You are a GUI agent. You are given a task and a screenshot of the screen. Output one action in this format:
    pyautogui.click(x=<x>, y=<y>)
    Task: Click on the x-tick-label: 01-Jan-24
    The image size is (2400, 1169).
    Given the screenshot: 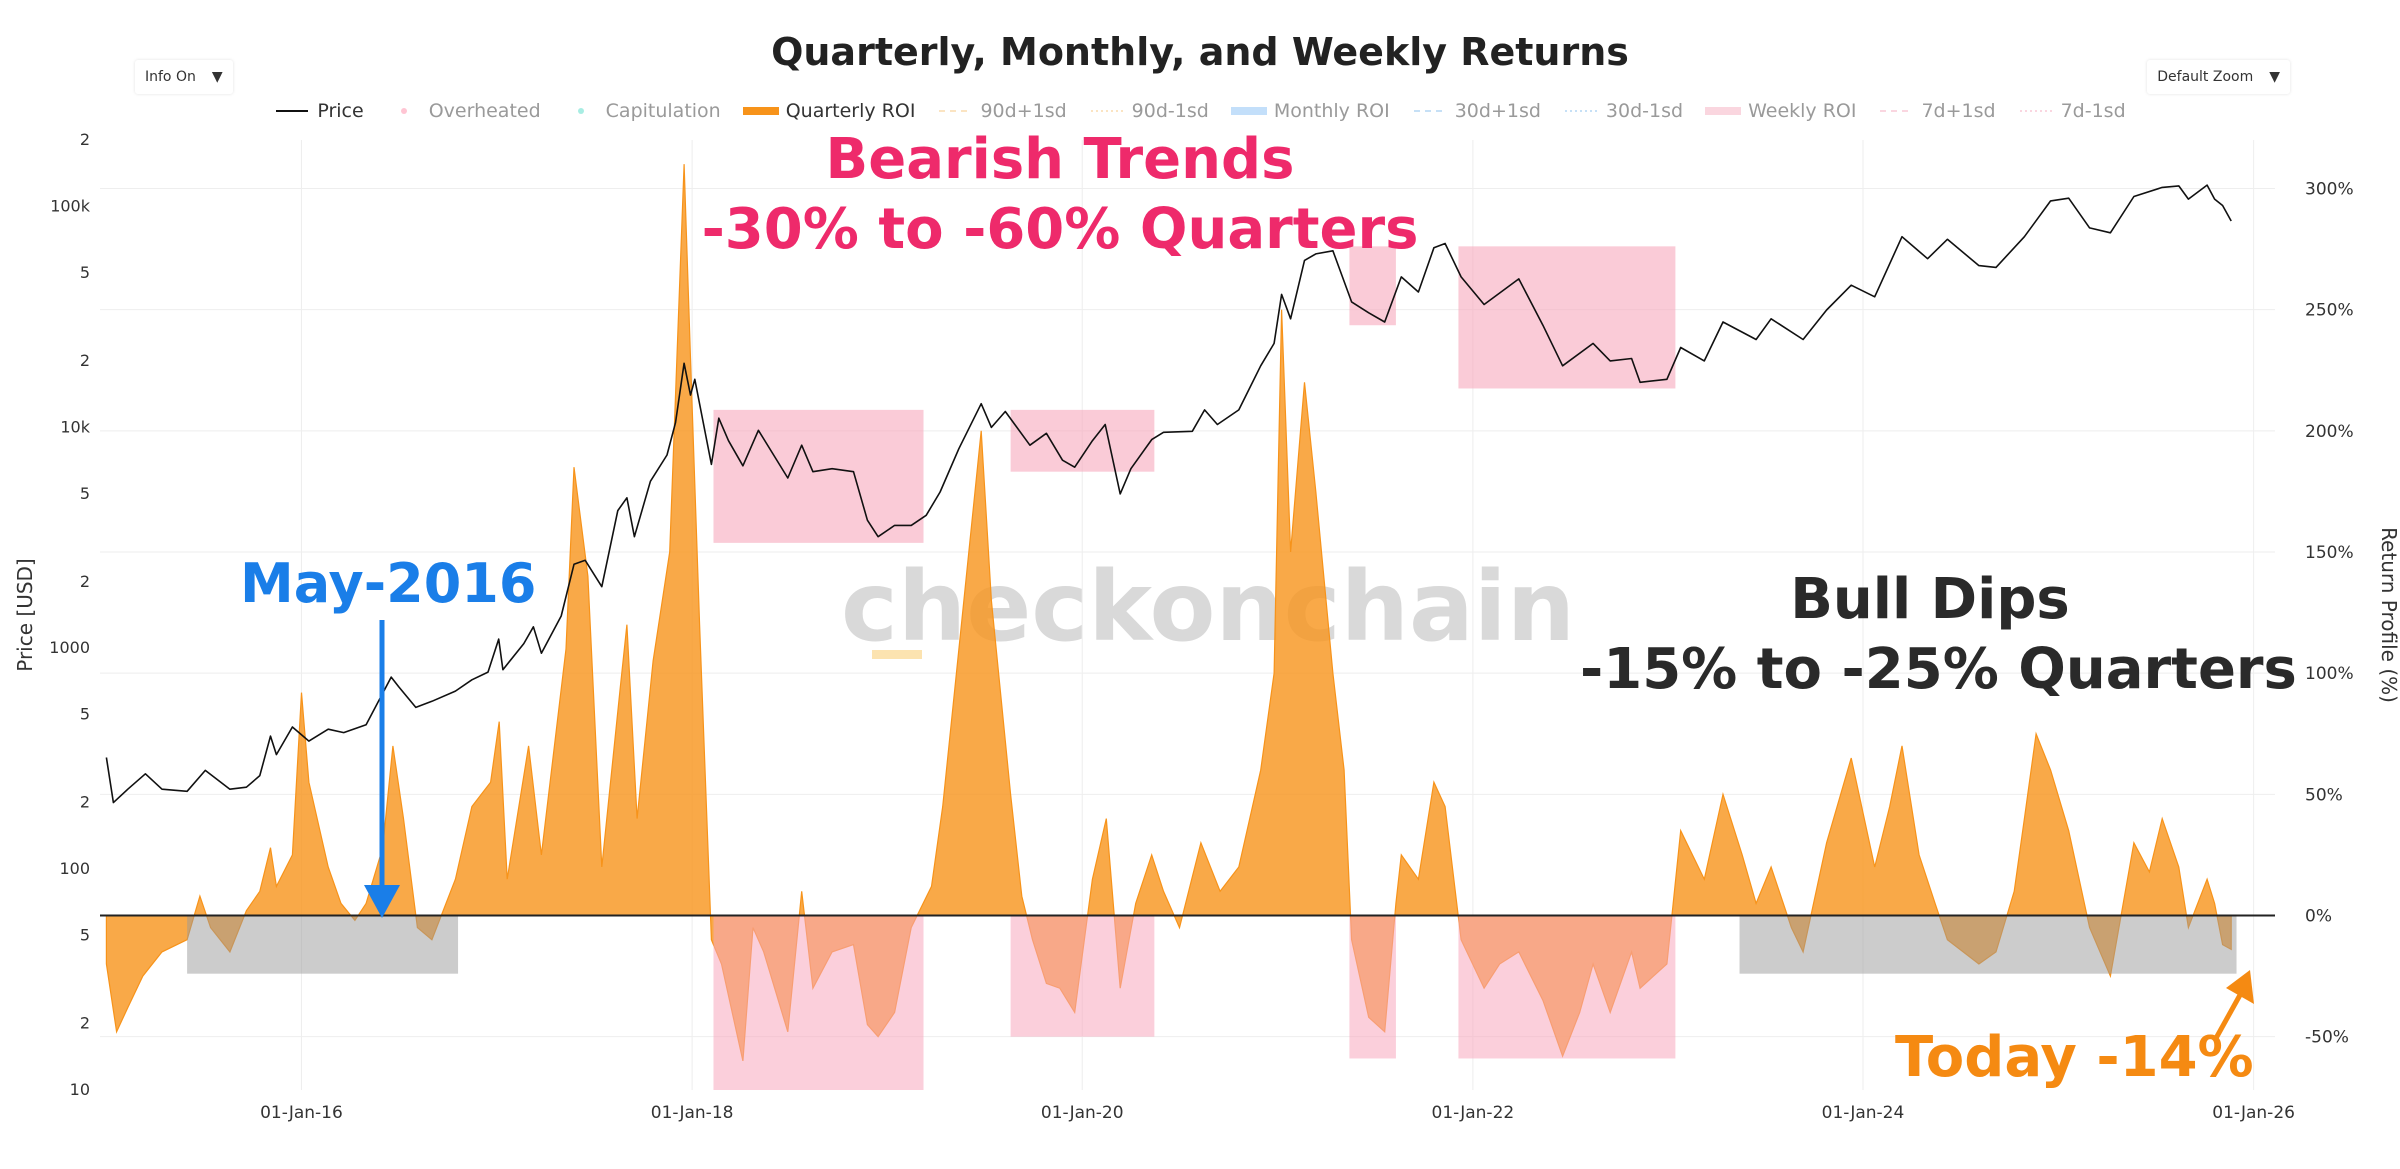 What is the action you would take?
    pyautogui.click(x=1863, y=1113)
    